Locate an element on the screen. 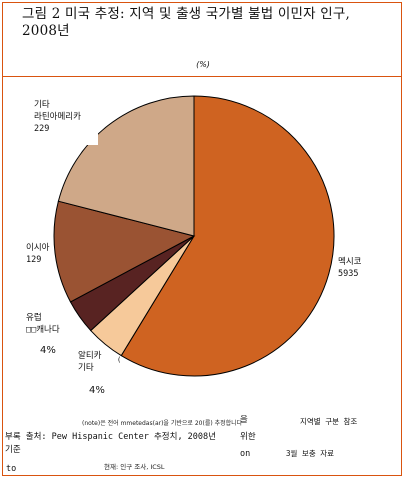 This screenshot has height=480, width=406. chart-subtitle: (%) is located at coordinates (203, 64).